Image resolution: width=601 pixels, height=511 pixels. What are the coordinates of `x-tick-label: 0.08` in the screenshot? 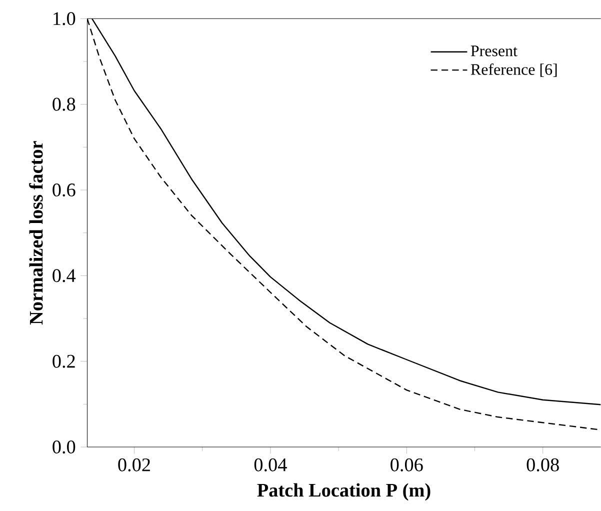 It's located at (542, 465).